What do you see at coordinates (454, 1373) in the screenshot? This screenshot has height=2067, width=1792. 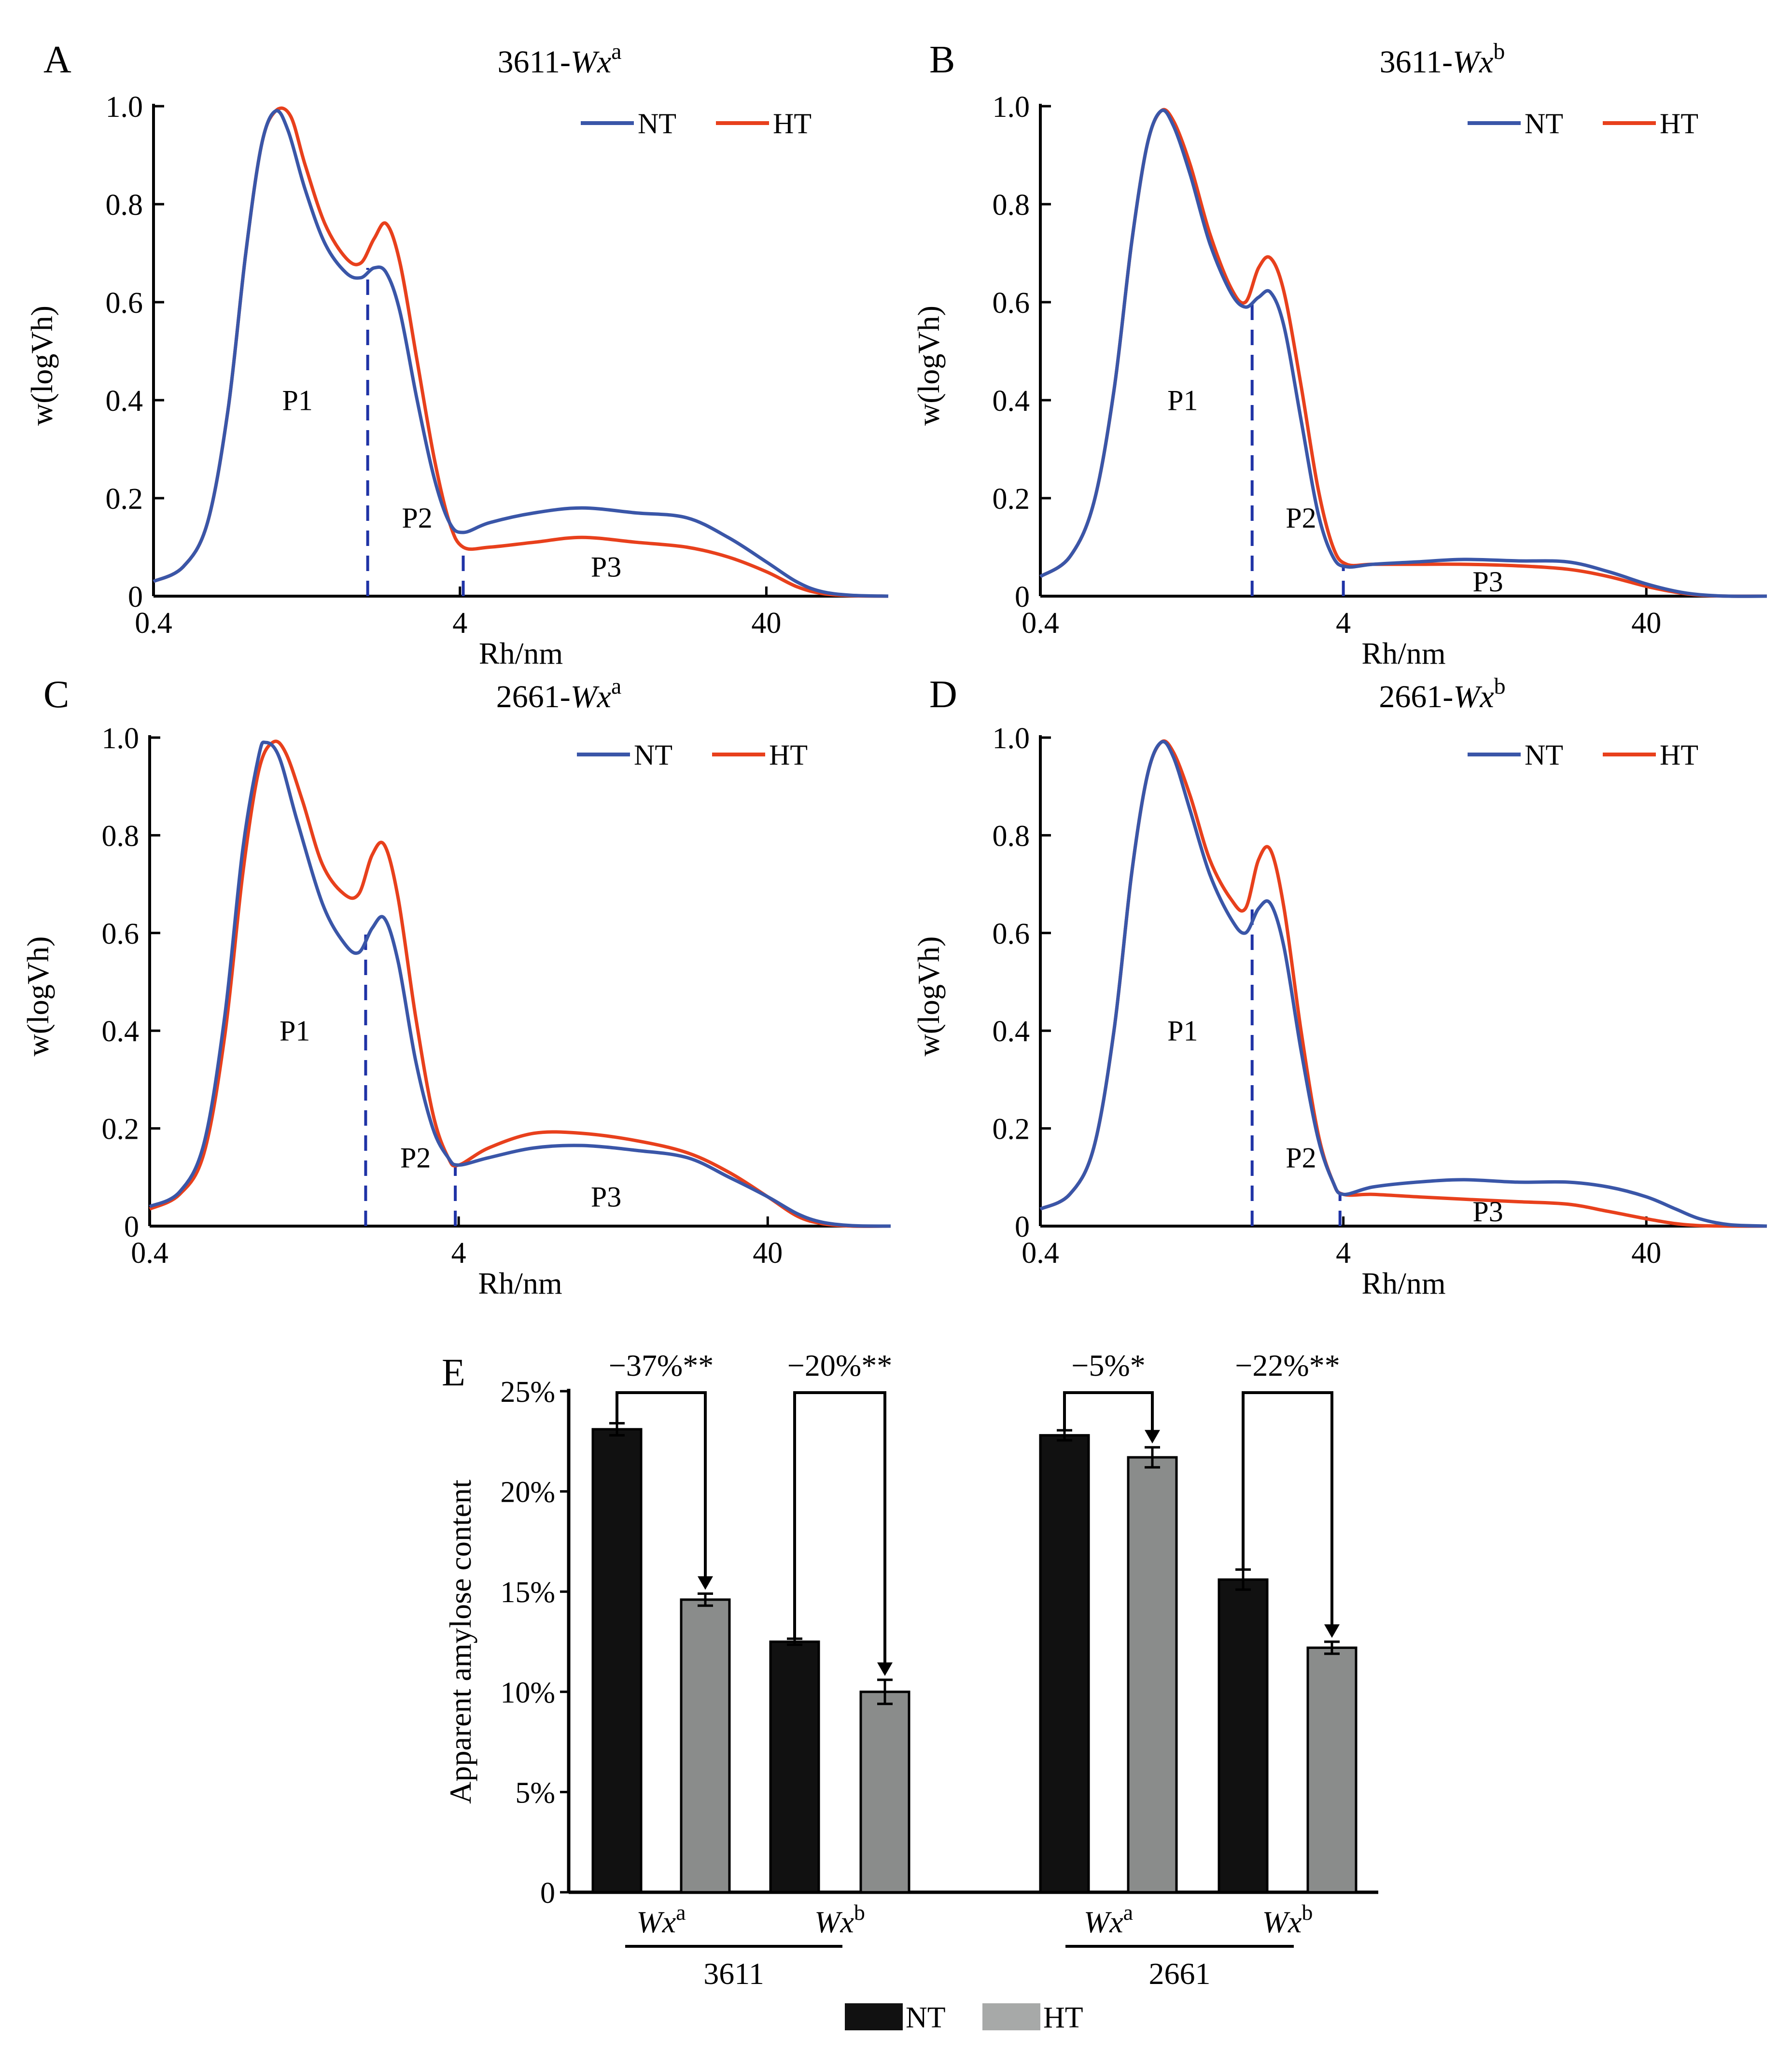 I see `panel-letter: E` at bounding box center [454, 1373].